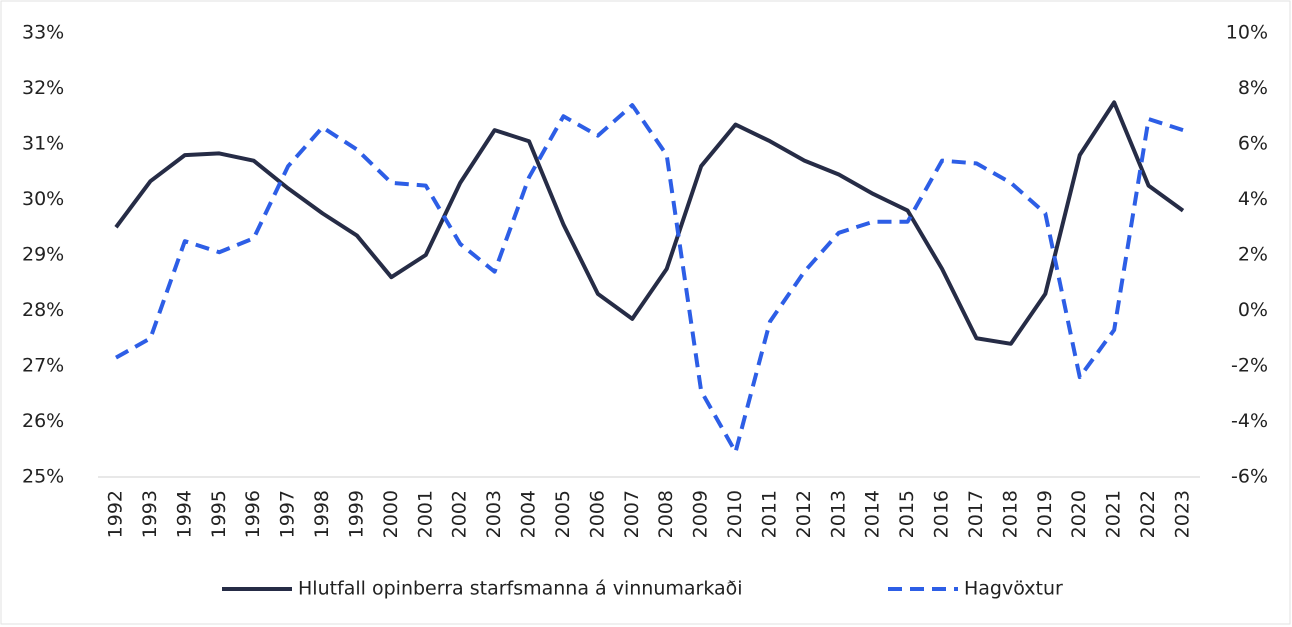  I want to click on x-tick-label: 2021, so click(1114, 514).